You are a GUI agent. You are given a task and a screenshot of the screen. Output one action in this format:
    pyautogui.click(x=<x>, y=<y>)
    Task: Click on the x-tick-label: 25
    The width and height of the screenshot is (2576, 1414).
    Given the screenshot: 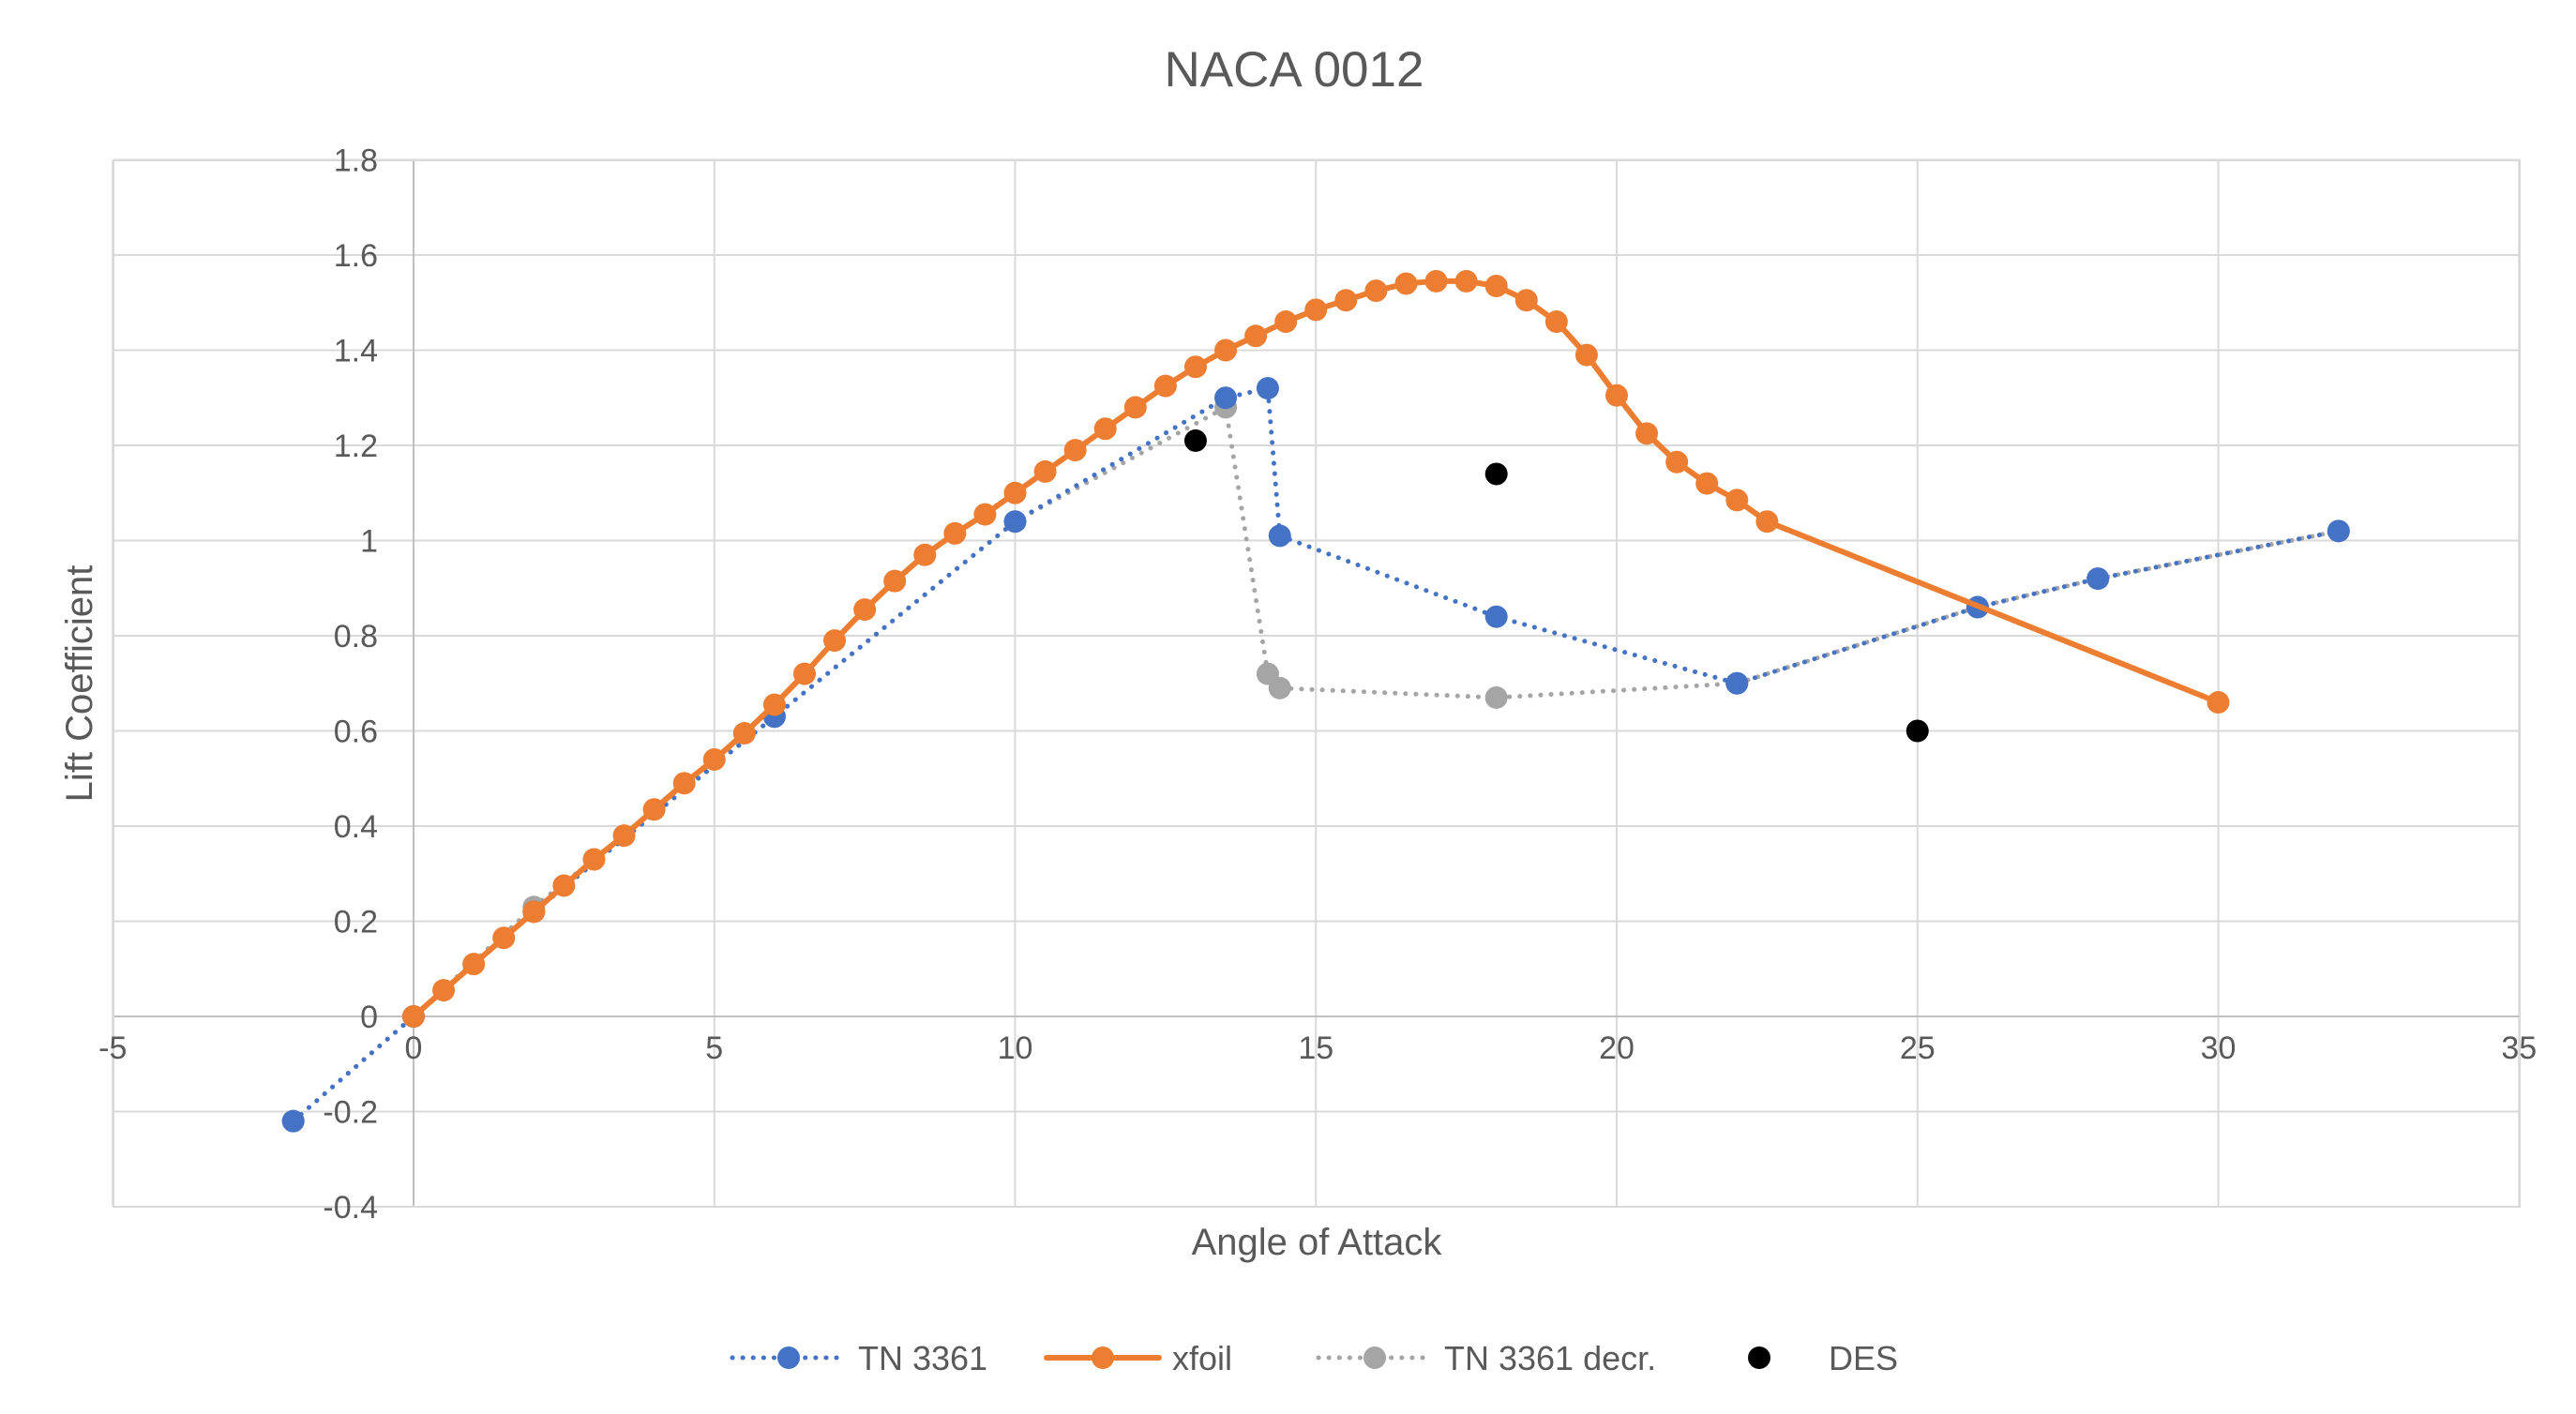 What is the action you would take?
    pyautogui.click(x=1918, y=1048)
    